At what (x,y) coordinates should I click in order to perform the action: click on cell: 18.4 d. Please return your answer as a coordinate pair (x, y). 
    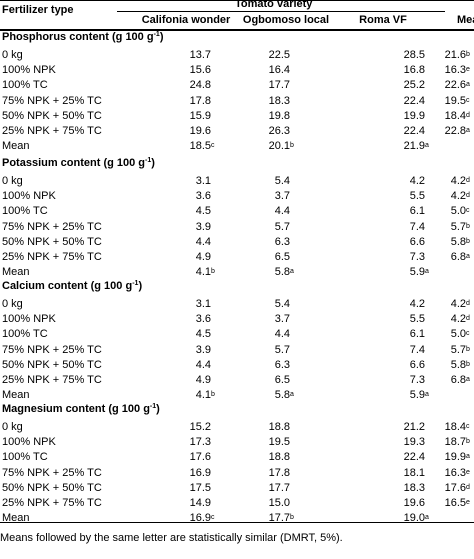
    Looking at the image, I should click on (457, 115).